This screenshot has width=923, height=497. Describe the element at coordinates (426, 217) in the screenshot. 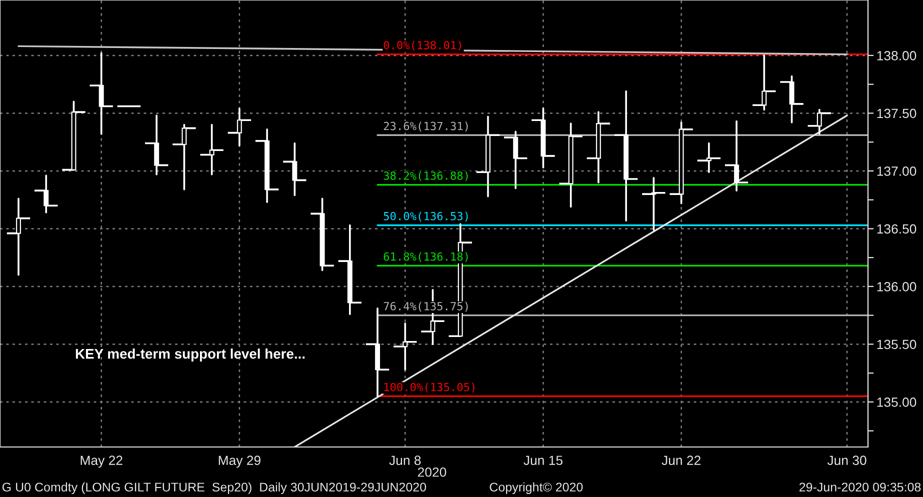

I see `ref-line-label: 50.0%(136.53)` at that location.